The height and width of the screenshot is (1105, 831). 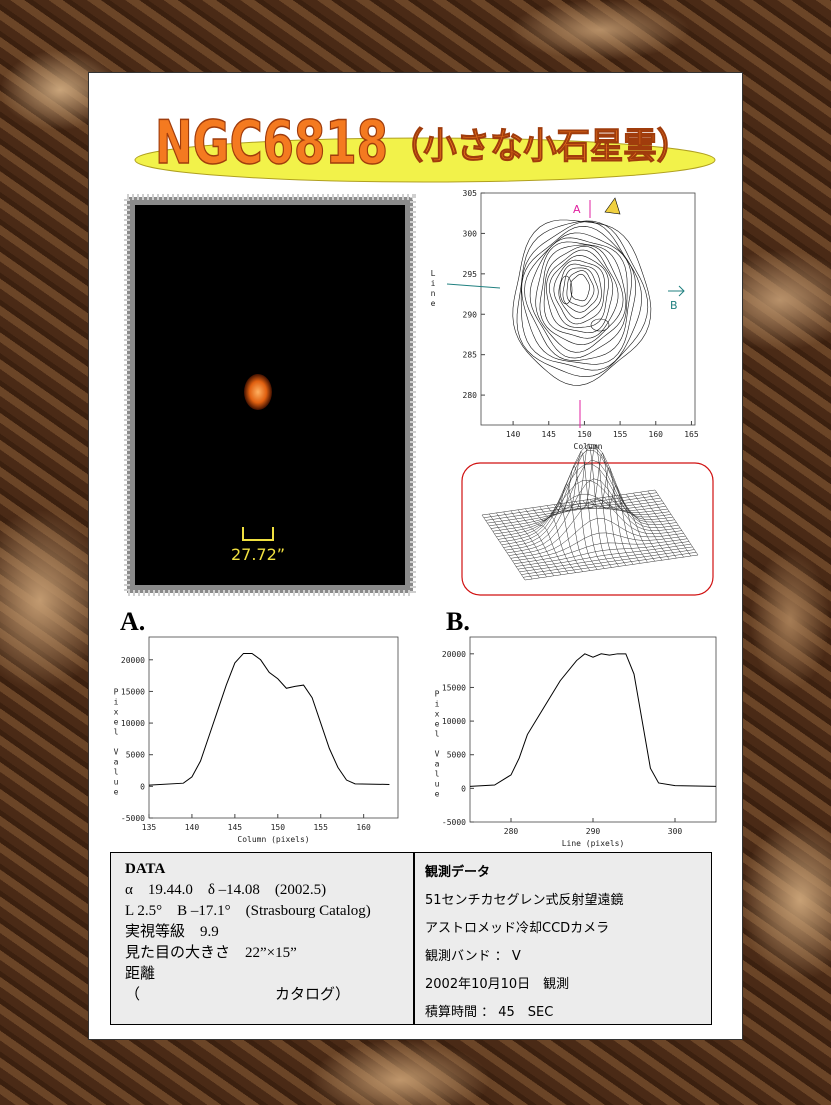 What do you see at coordinates (470, 314) in the screenshot?
I see `y-tick-label: 290` at bounding box center [470, 314].